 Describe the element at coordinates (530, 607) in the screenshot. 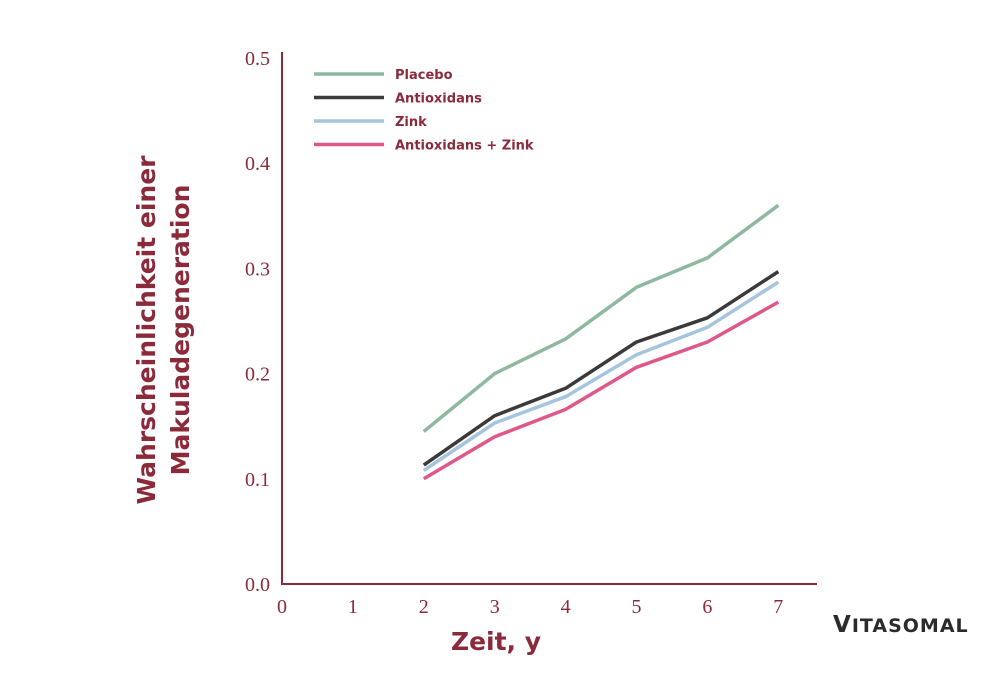

I see `x-axis-ticks: 0 1 2 3 4 5 6 7` at that location.